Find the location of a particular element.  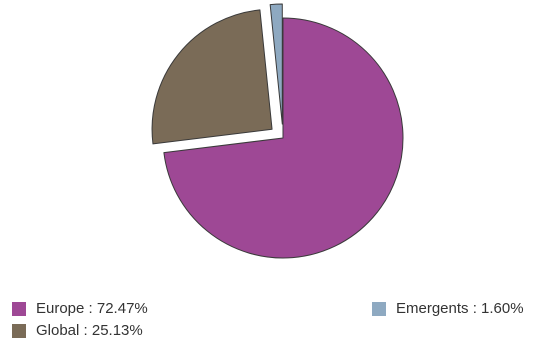

legend-label-emergents: Emergents : 1.60% is located at coordinates (460, 308).